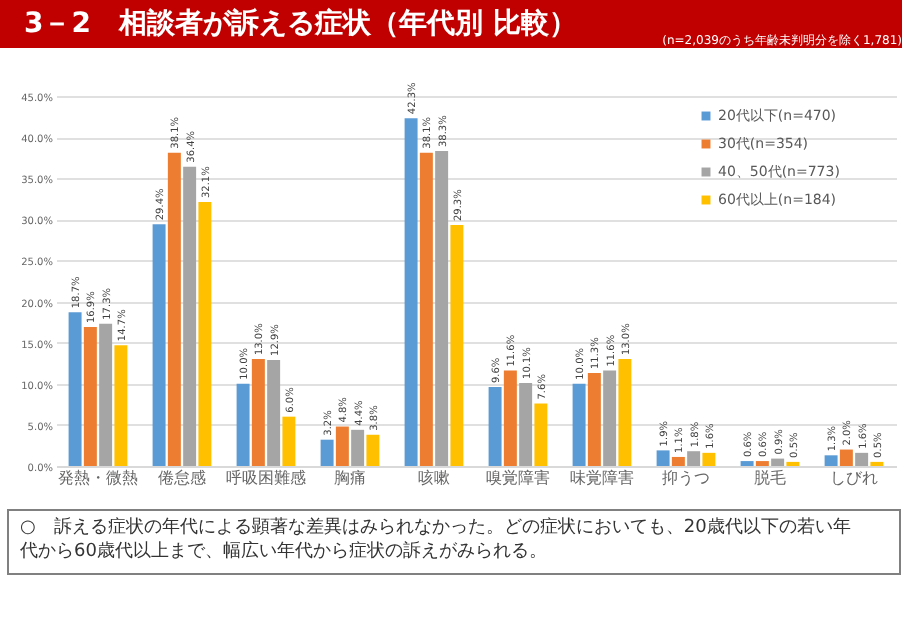 Image resolution: width=906 pixels, height=640 pixels. Describe the element at coordinates (770, 478) in the screenshot. I see `x-tick-label: 脱毛` at that location.